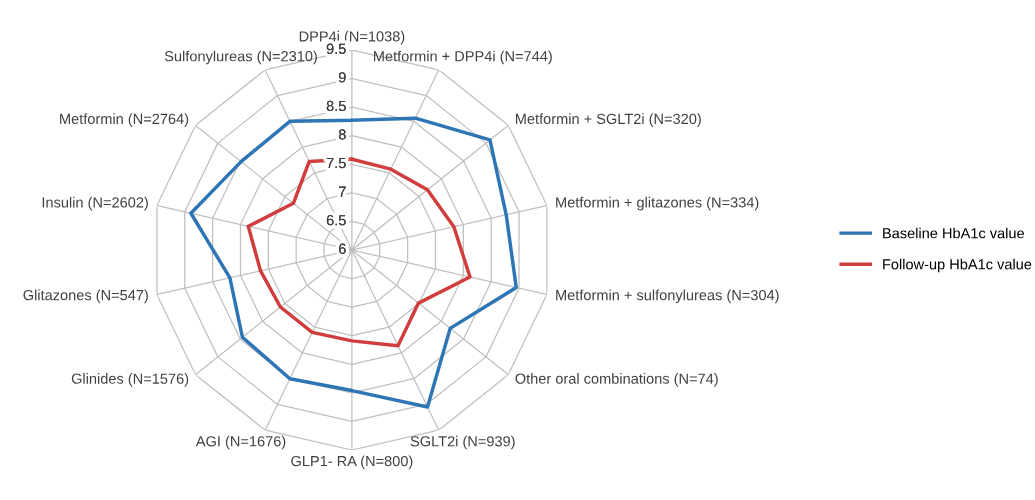 This screenshot has height=500, width=1035. I want to click on spoke-label: Other oral combinations (N=74), so click(616, 380).